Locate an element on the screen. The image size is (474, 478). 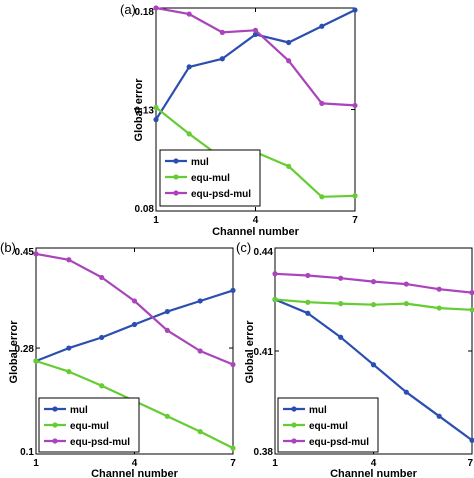
y-tick-label: 0.1 is located at coordinates (27, 452).